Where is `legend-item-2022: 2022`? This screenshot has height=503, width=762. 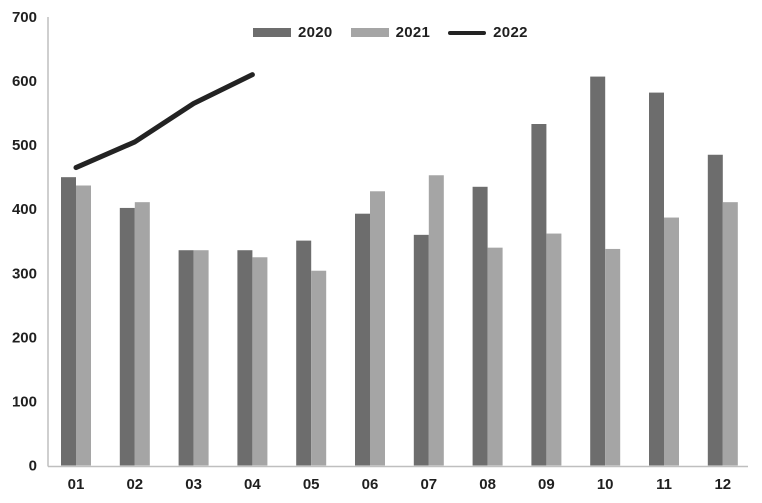
legend-item-2022: 2022 is located at coordinates (488, 32).